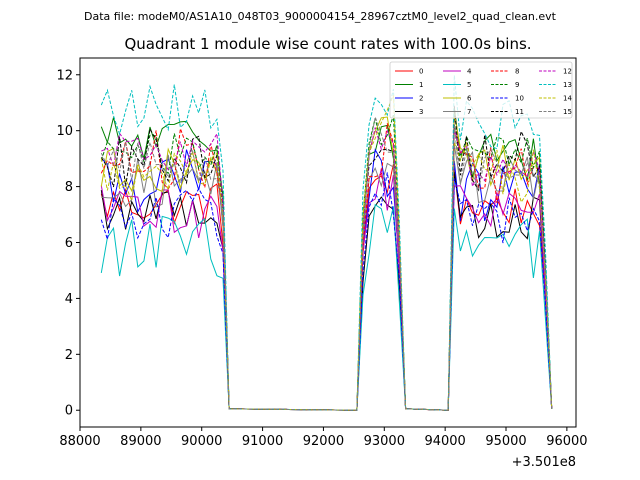  Describe the element at coordinates (69, 411) in the screenshot. I see `y-tick-label-0: 0` at that location.